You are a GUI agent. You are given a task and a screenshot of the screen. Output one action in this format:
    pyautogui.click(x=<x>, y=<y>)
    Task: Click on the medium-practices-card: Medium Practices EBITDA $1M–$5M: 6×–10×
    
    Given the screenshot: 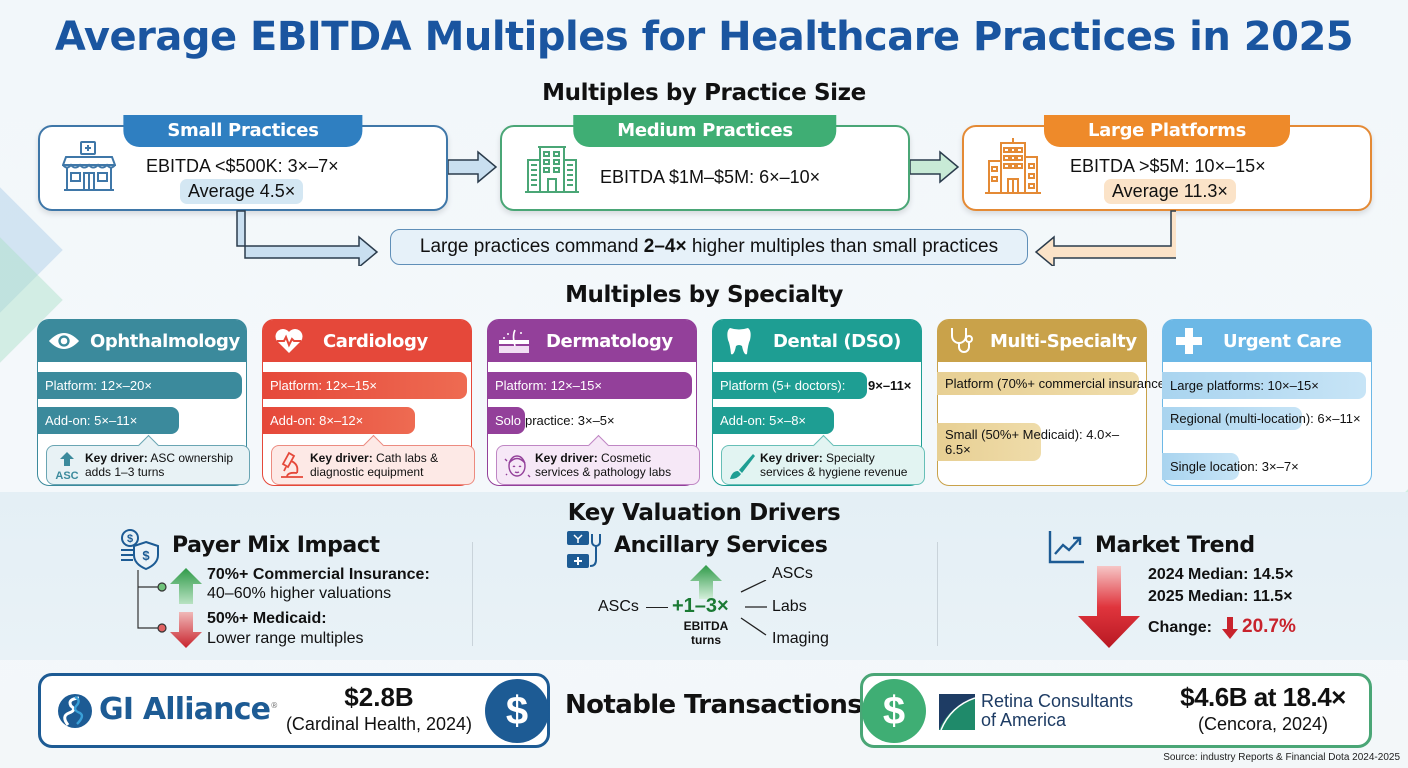 What is the action you would take?
    pyautogui.click(x=705, y=163)
    